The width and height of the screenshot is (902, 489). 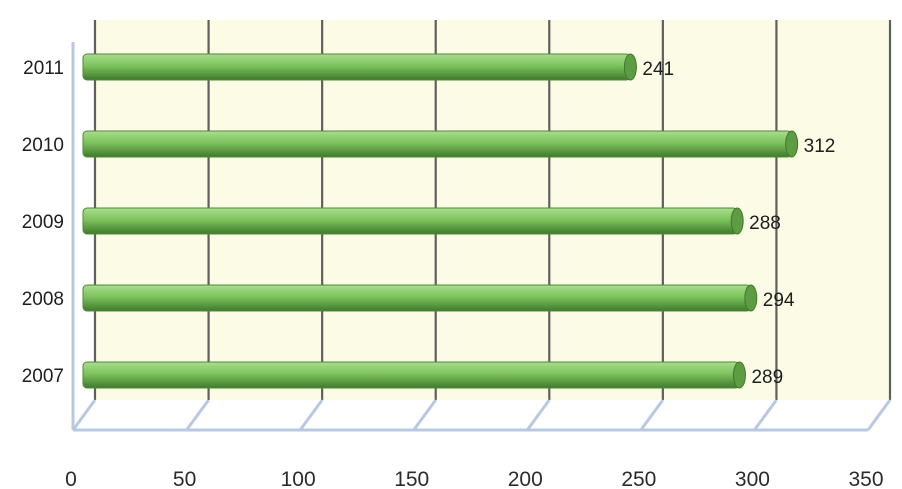 What do you see at coordinates (298, 478) in the screenshot?
I see `x-tick-label: 100` at bounding box center [298, 478].